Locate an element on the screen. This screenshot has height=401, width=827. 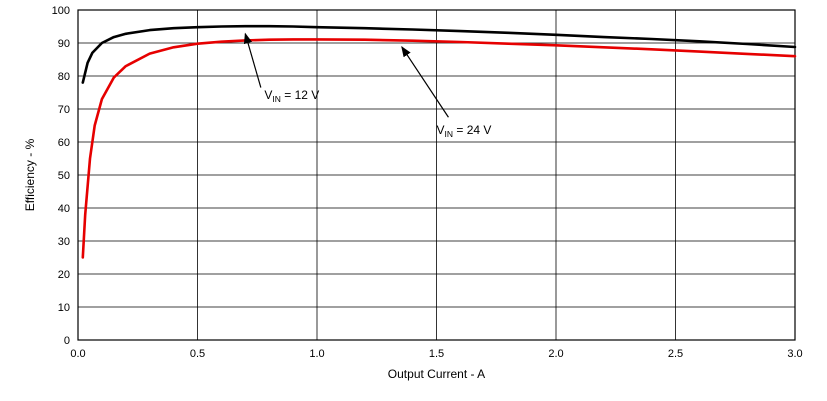
y-tick-label: 40 is located at coordinates (64, 209).